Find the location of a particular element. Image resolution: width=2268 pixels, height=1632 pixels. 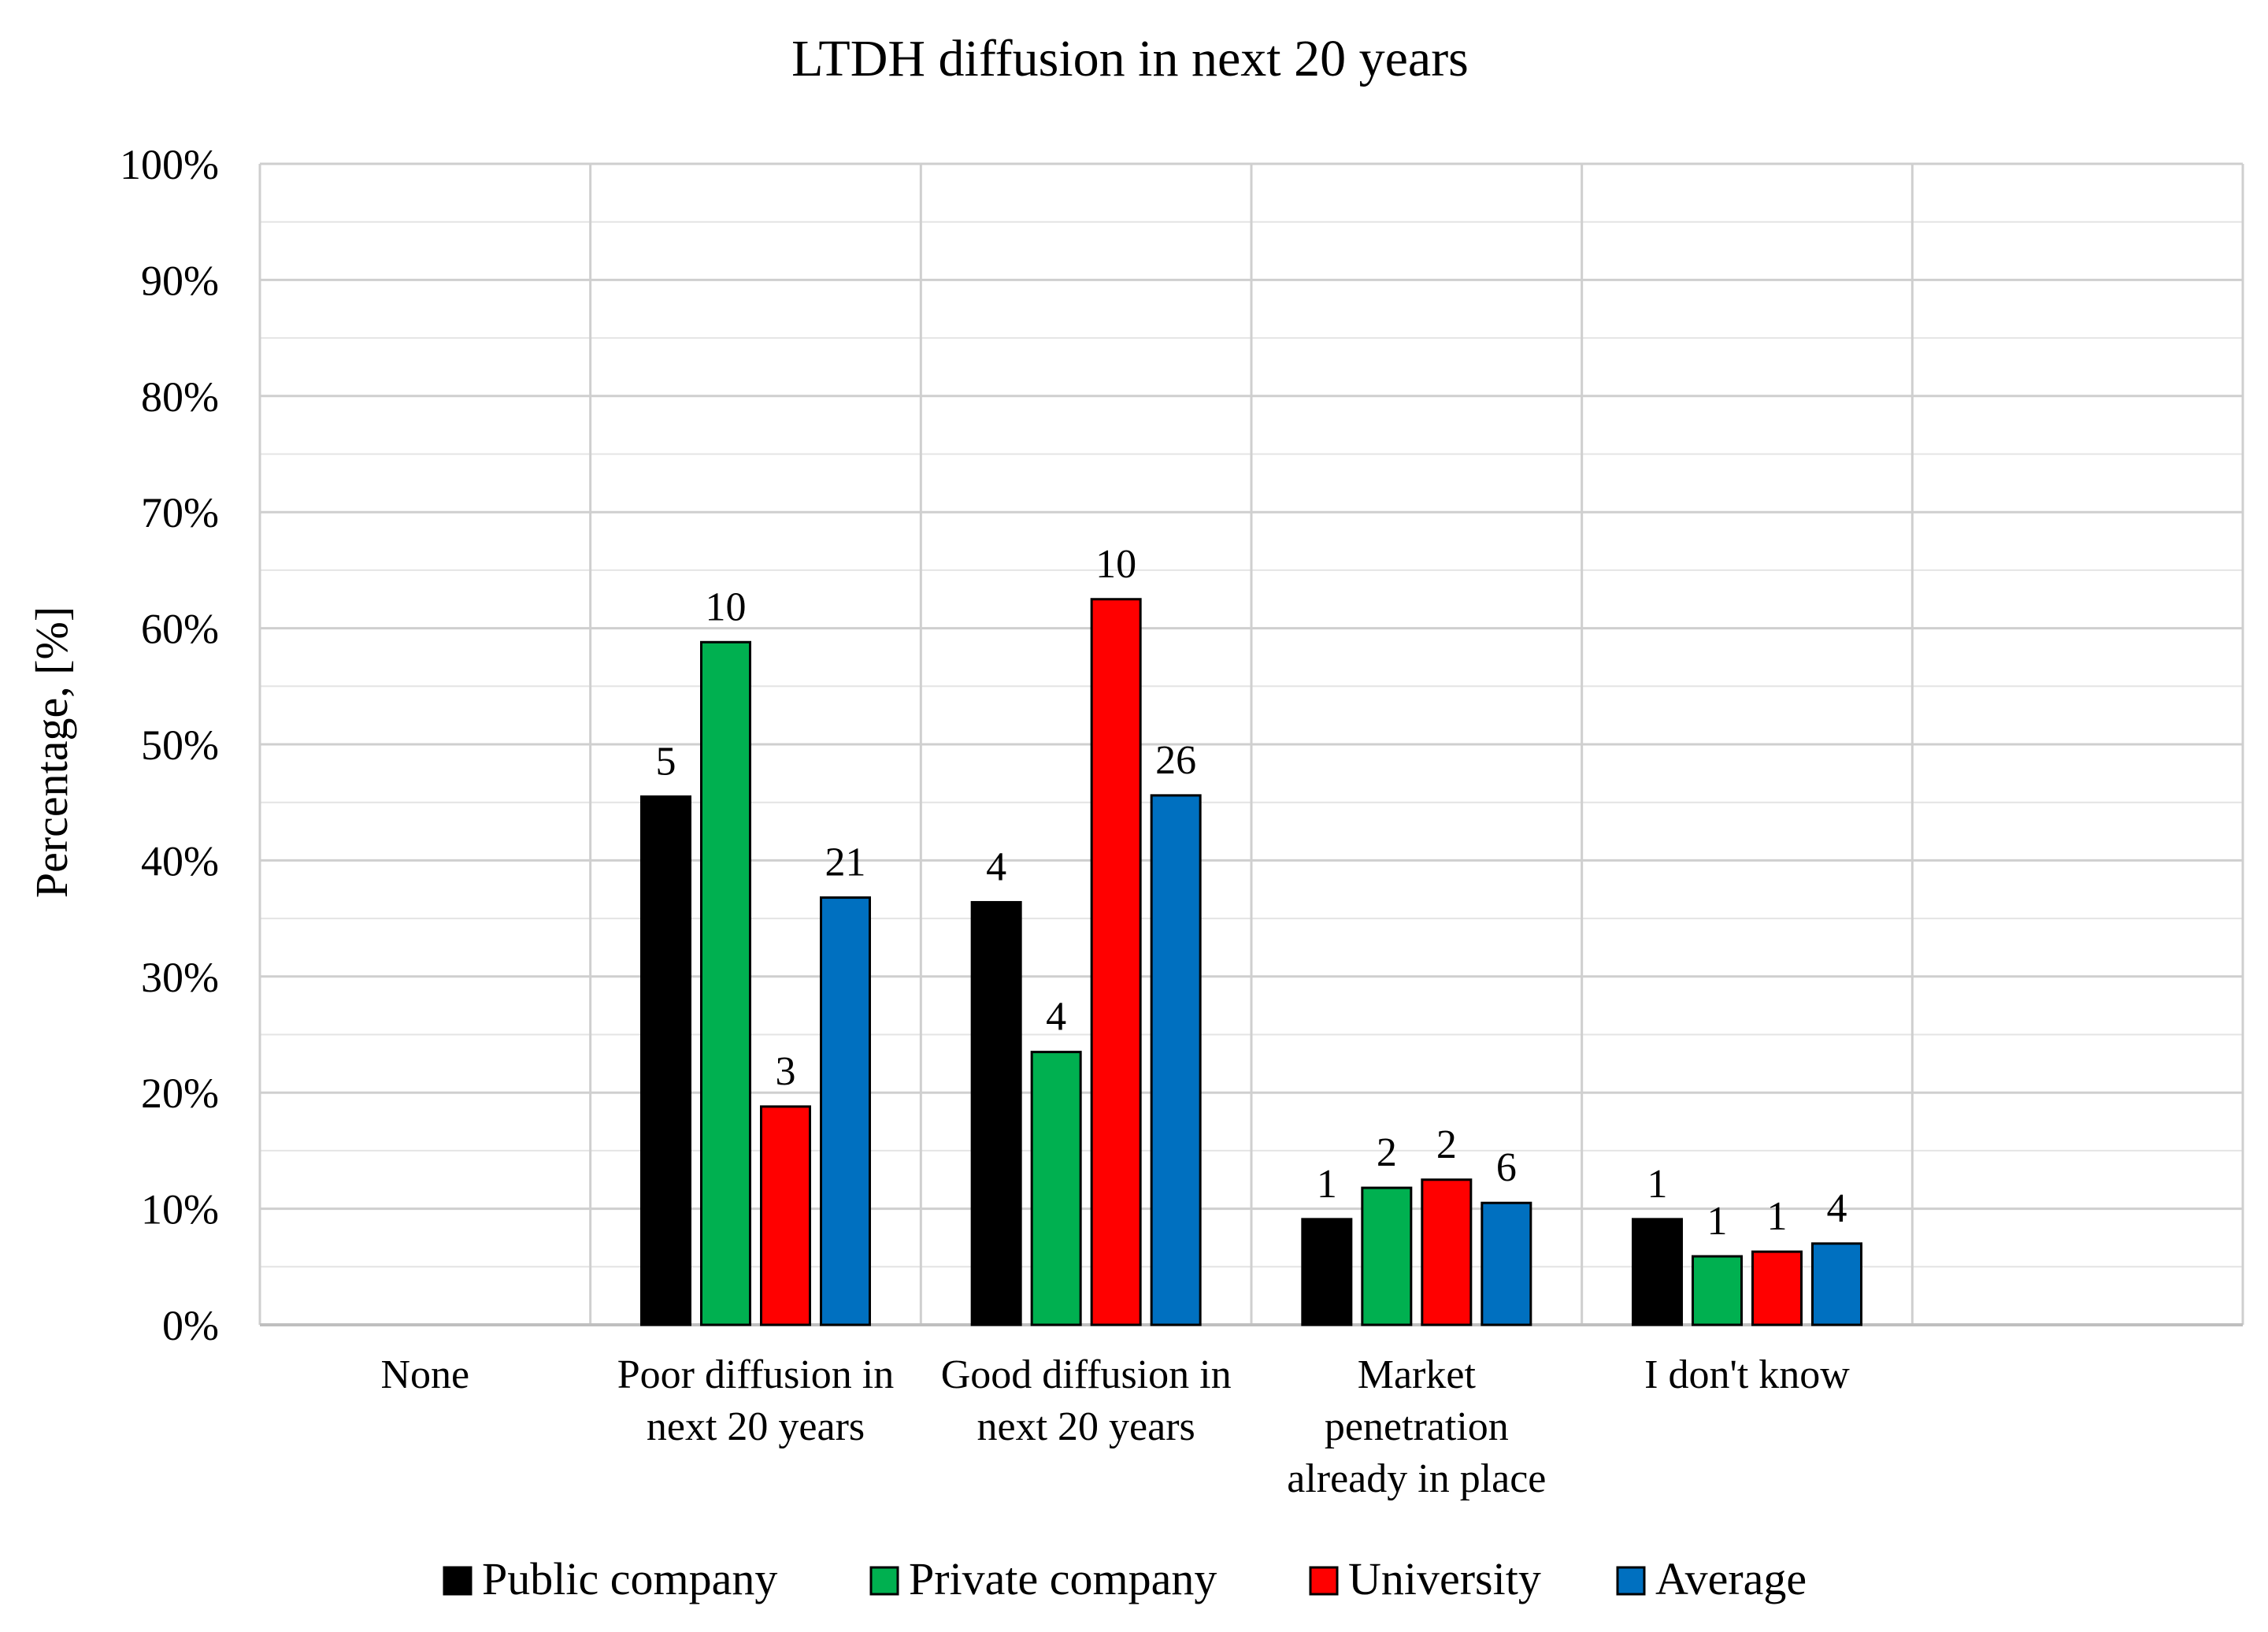

y-tick-label: 100% is located at coordinates (169, 164).